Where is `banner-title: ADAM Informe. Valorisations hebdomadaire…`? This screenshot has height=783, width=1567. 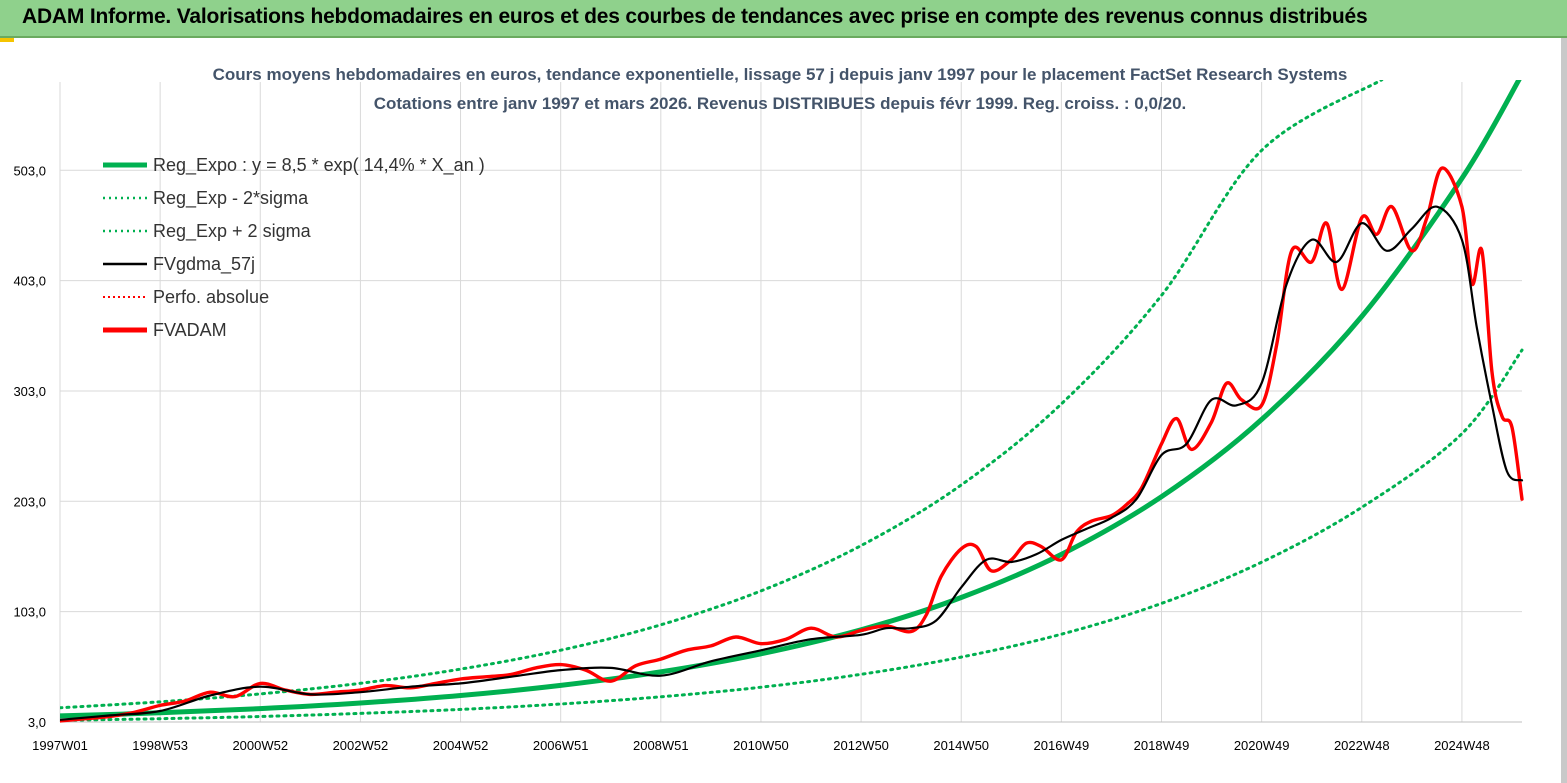
banner-title: ADAM Informe. Valorisations hebdomadaire… is located at coordinates (695, 16).